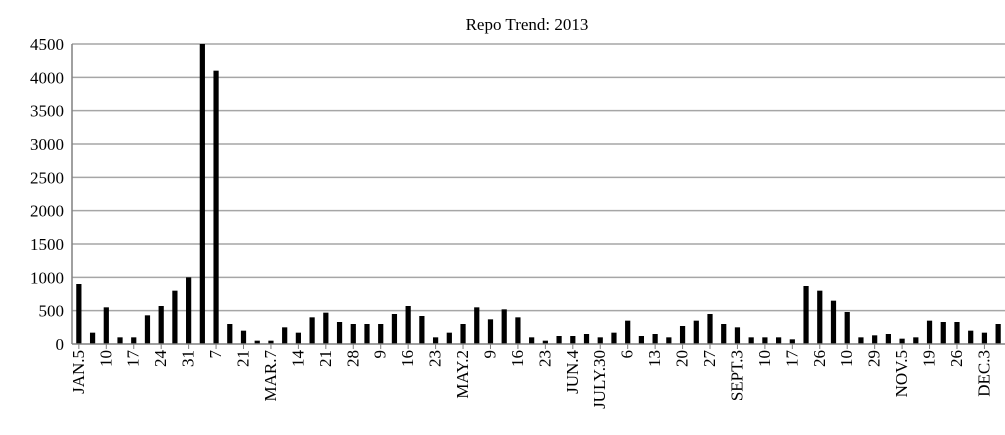 This screenshot has height=435, width=1005. I want to click on y-tick-label: 4500, so click(47, 44).